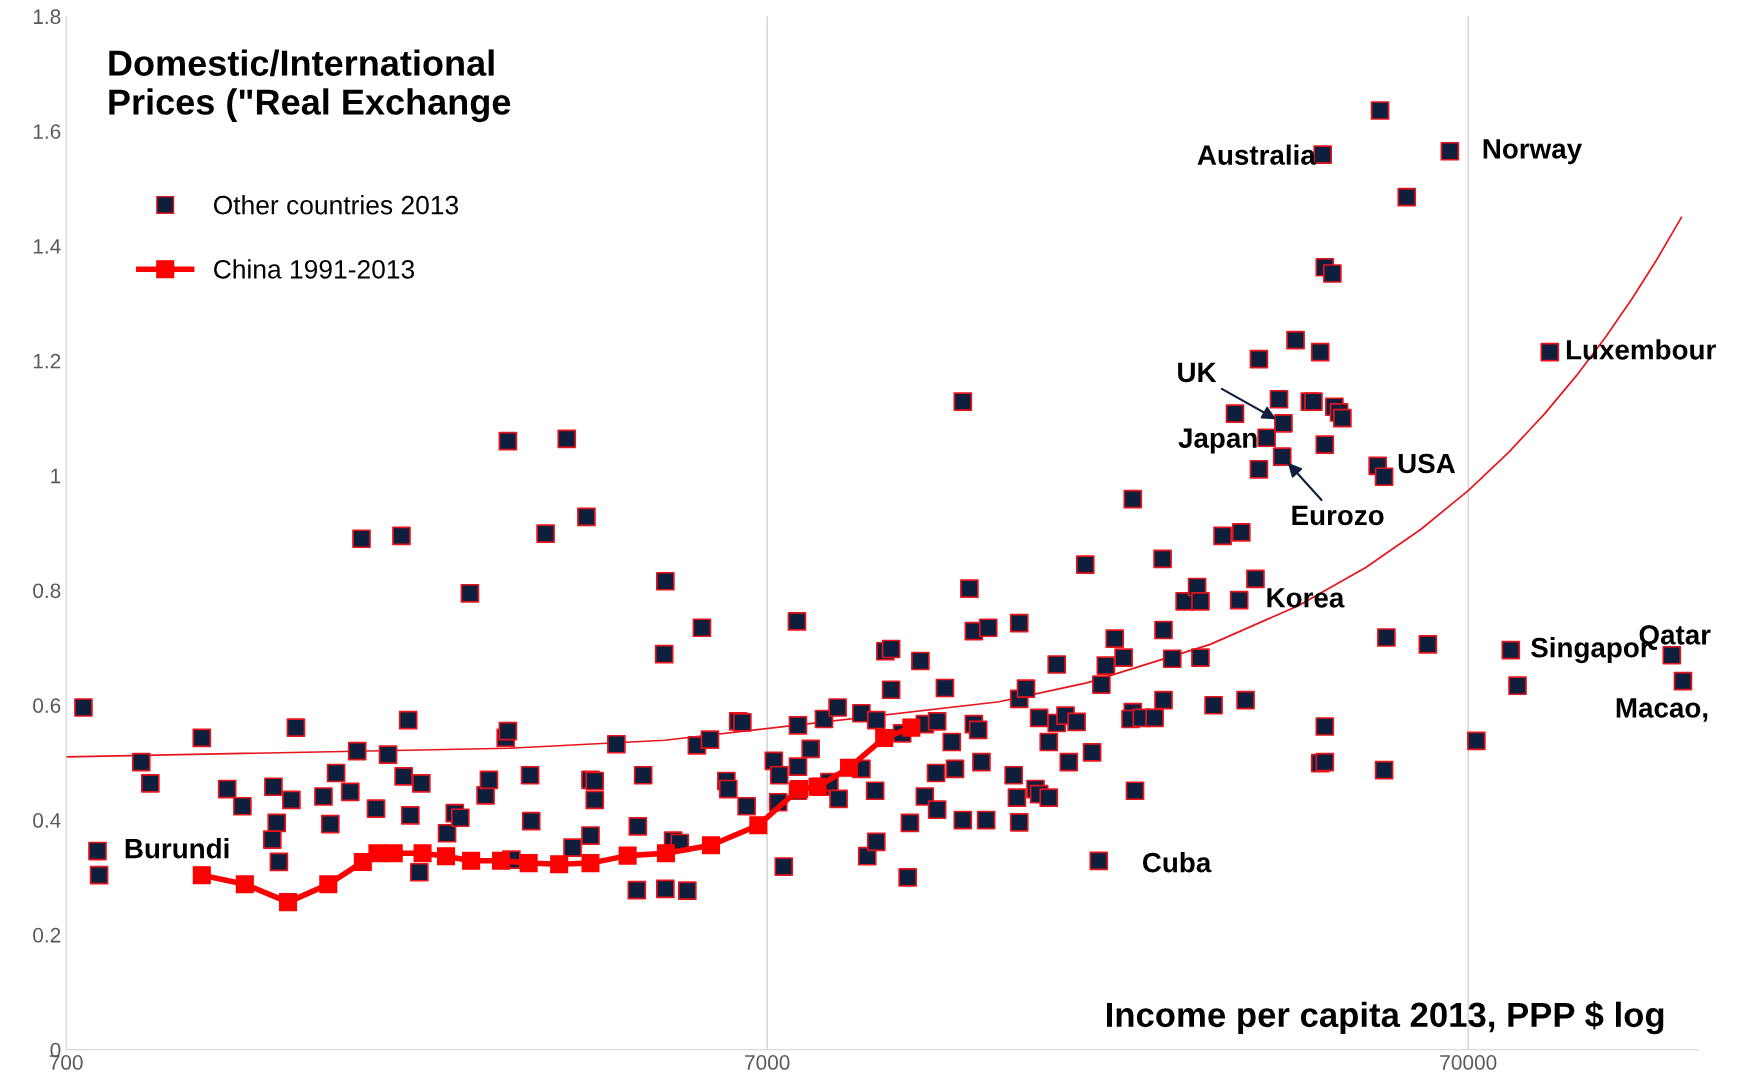 The height and width of the screenshot is (1090, 1740). I want to click on x-axis-title: Income per capita 2013, PPP $ log, so click(1385, 1018).